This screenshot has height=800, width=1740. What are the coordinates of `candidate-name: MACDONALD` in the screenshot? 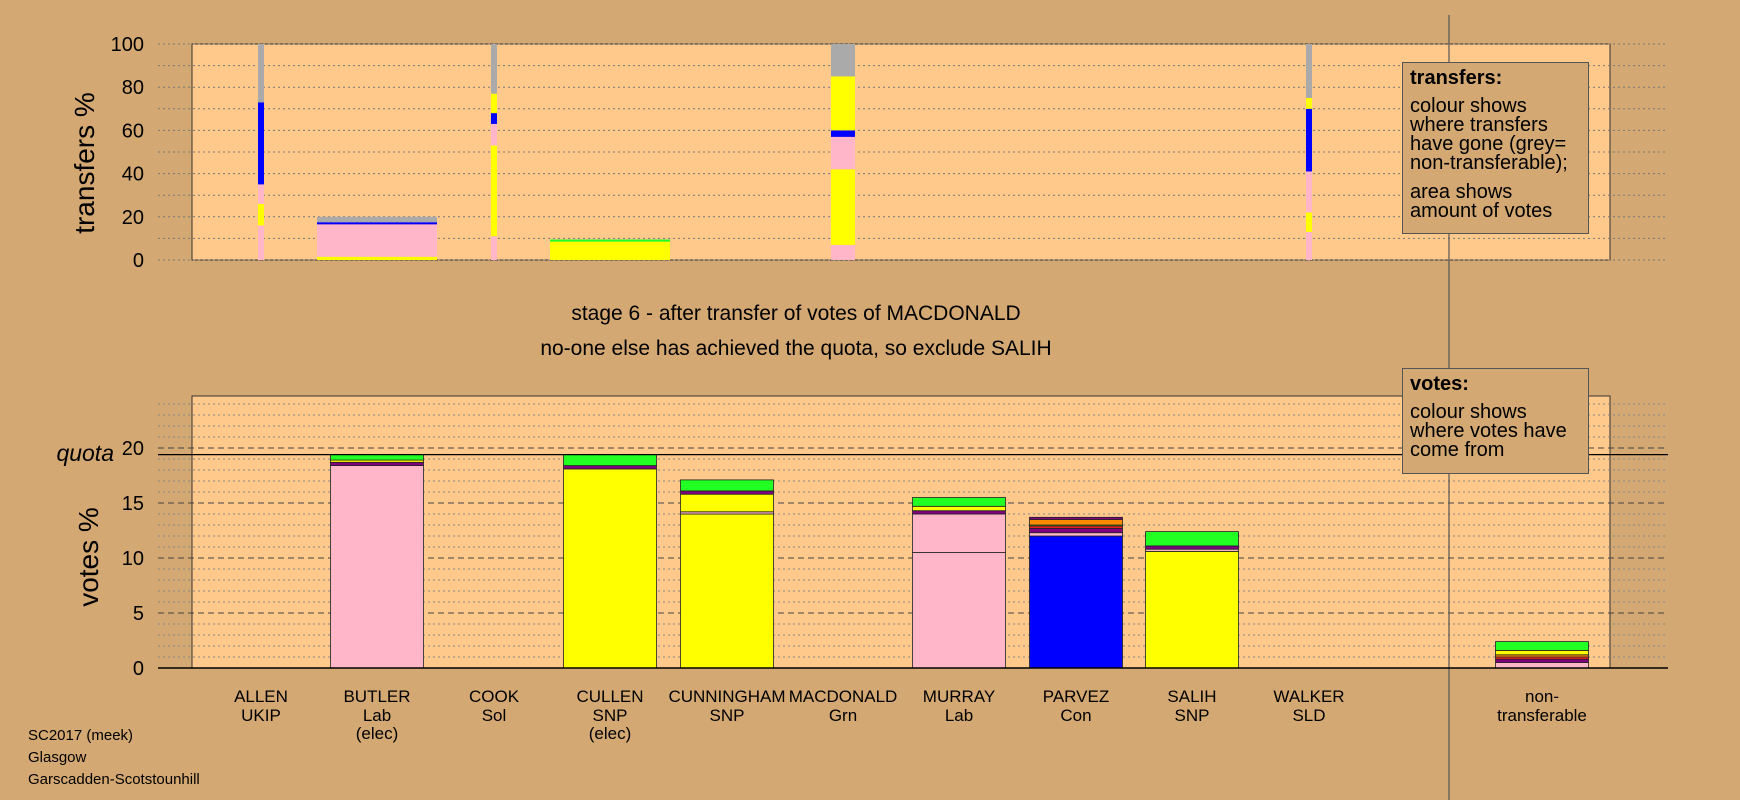 It's located at (843, 696).